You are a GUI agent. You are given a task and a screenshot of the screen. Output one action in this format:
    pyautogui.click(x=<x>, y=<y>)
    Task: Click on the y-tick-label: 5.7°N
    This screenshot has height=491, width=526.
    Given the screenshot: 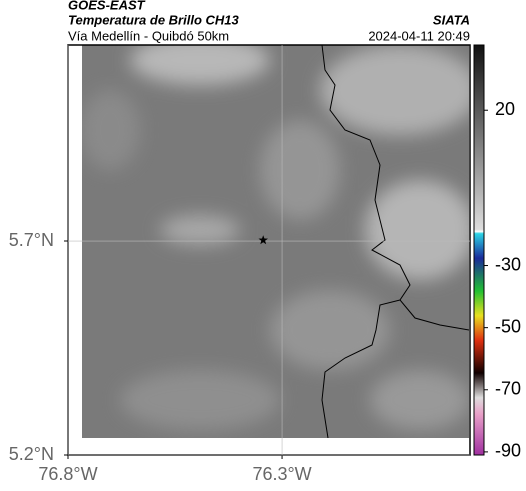 What is the action you would take?
    pyautogui.click(x=31, y=240)
    